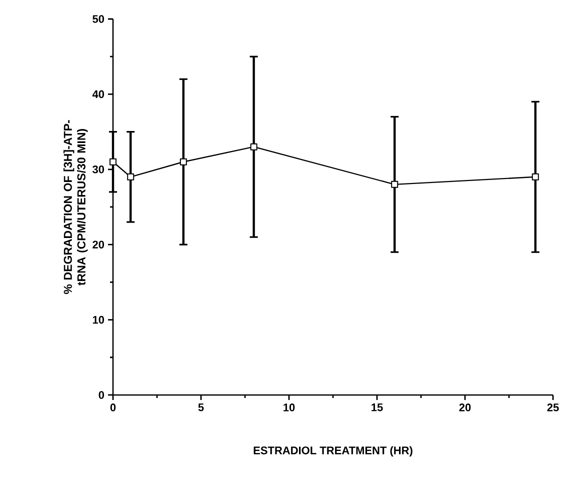  Describe the element at coordinates (101, 395) in the screenshot. I see `y-tick-label: 0` at that location.